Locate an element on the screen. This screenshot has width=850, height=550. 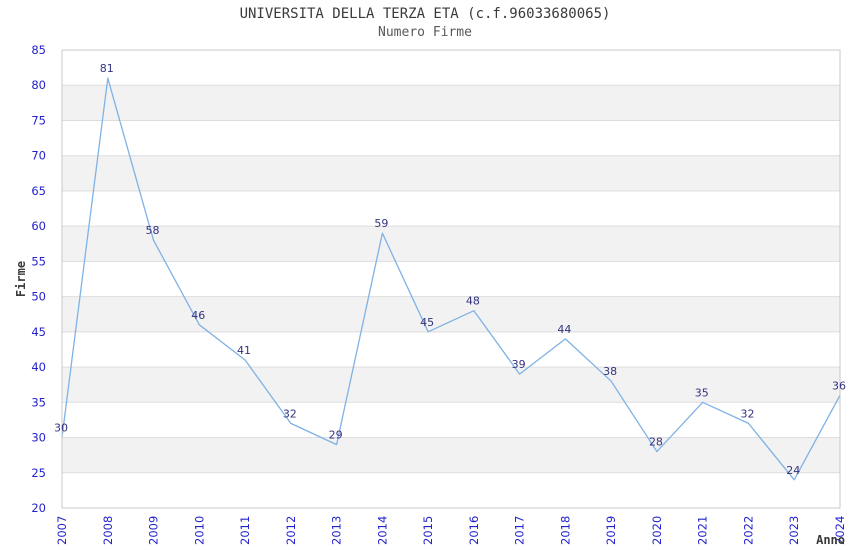
data-point-label: 41 is located at coordinates (244, 350).